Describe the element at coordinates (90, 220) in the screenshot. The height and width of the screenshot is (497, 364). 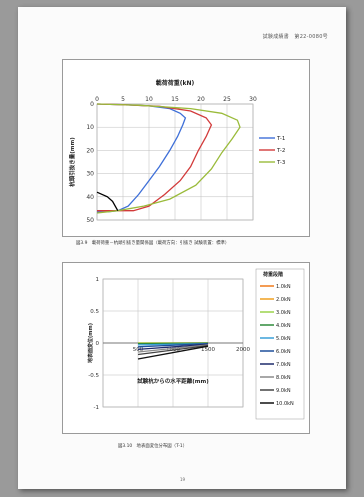
I see `y-tick-label: 50` at that location.